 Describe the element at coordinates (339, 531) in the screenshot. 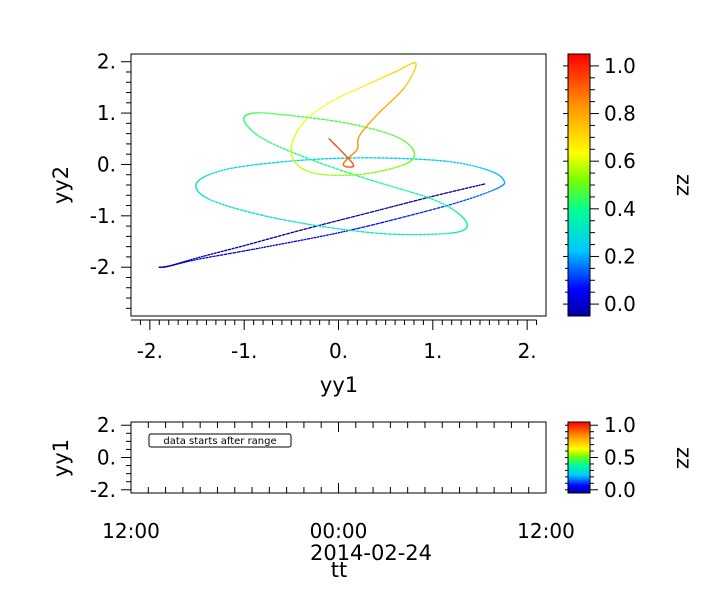

I see `bottom-x-tick-label: 00:00` at that location.